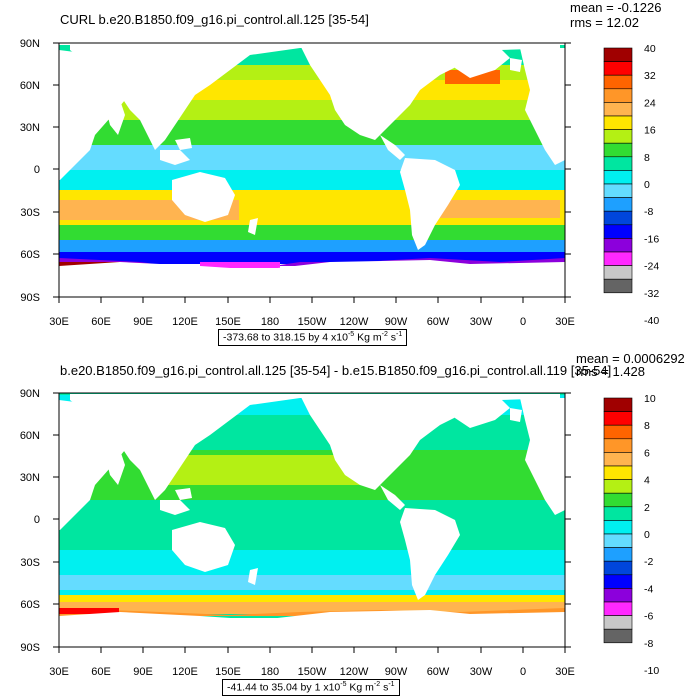  I want to click on mean-value: mean = 0.0006292, so click(630, 358).